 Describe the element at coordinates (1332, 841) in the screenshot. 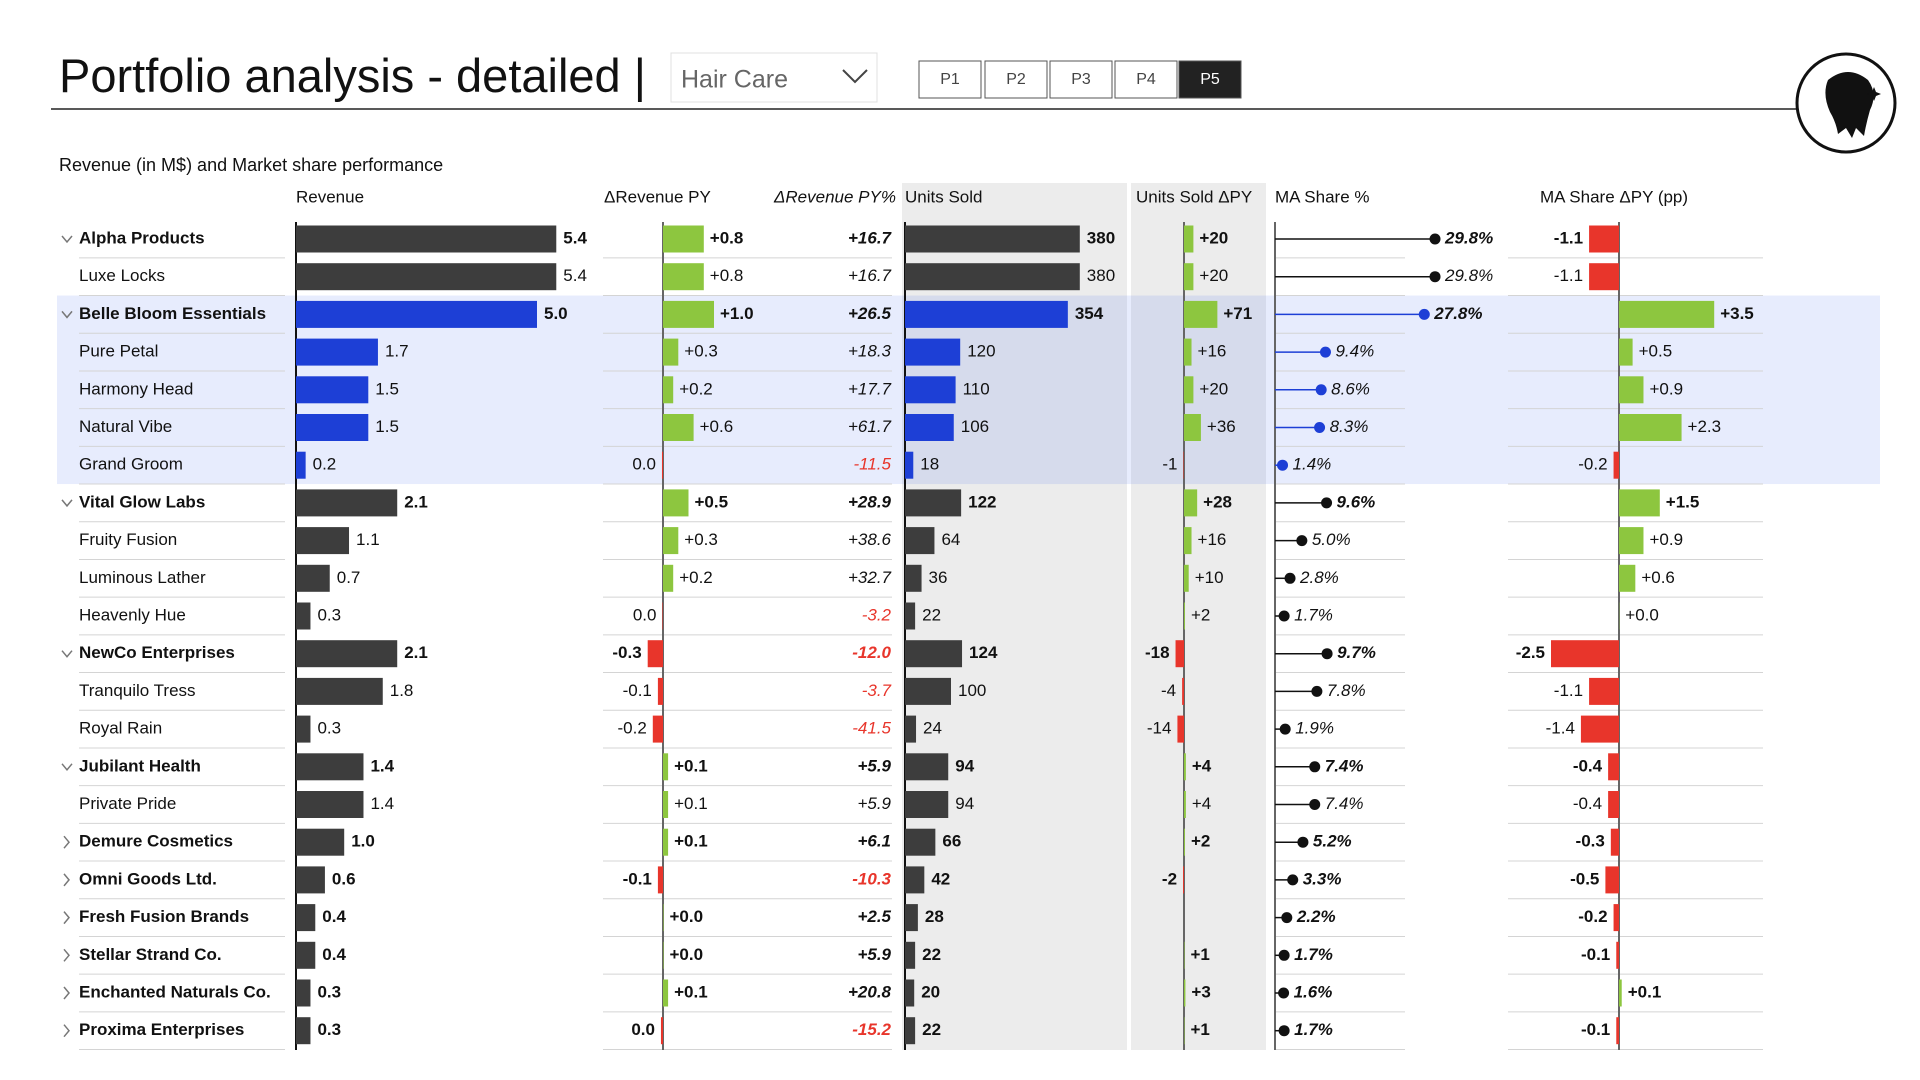

I see `value-label: 5.2%` at that location.